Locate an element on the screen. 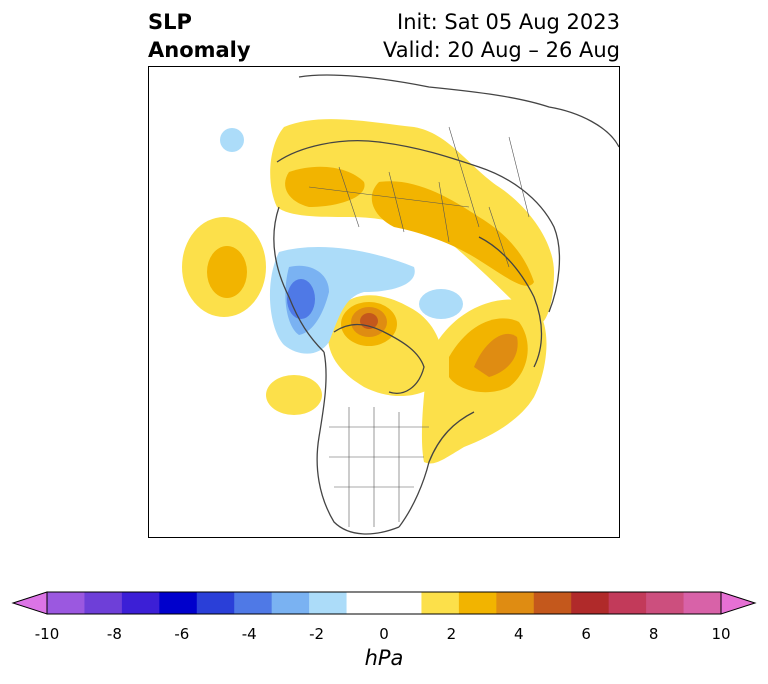 Image resolution: width=768 pixels, height=684 pixels. title-line-2: Anomaly is located at coordinates (199, 50).